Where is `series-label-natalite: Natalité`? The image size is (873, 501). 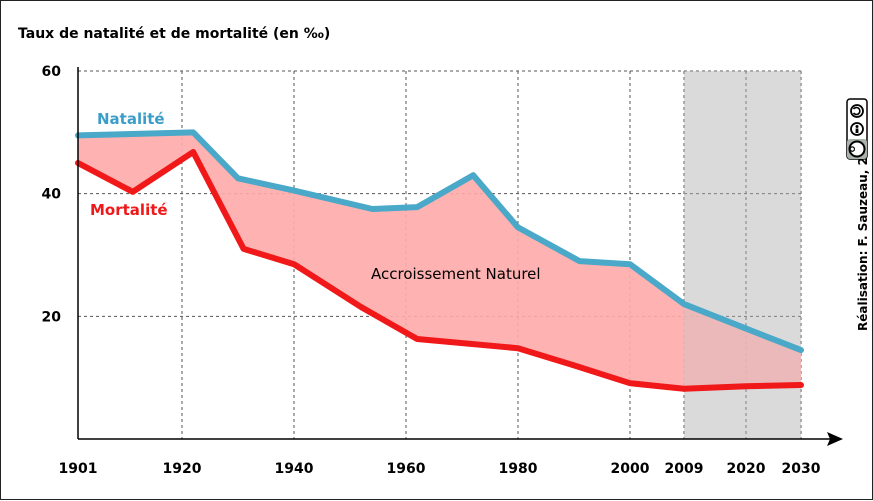
series-label-natalite: Natalité is located at coordinates (131, 119).